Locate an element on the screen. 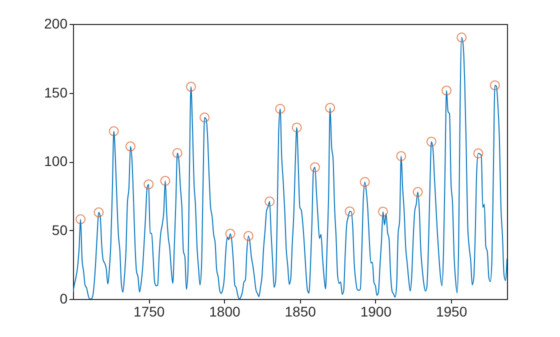 Image resolution: width=560 pixels, height=337 pixels. x-tick-label: 1900 is located at coordinates (376, 312).